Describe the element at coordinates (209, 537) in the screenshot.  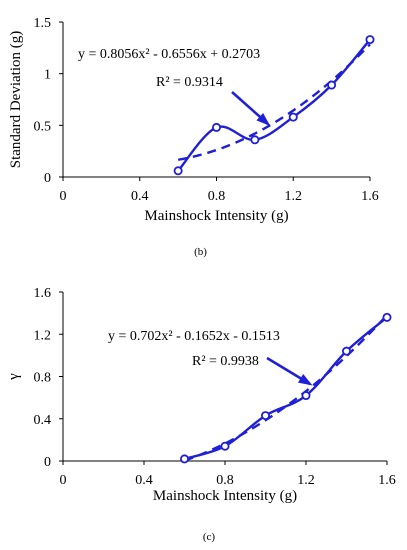
I see `panel-label: (c)` at that location.